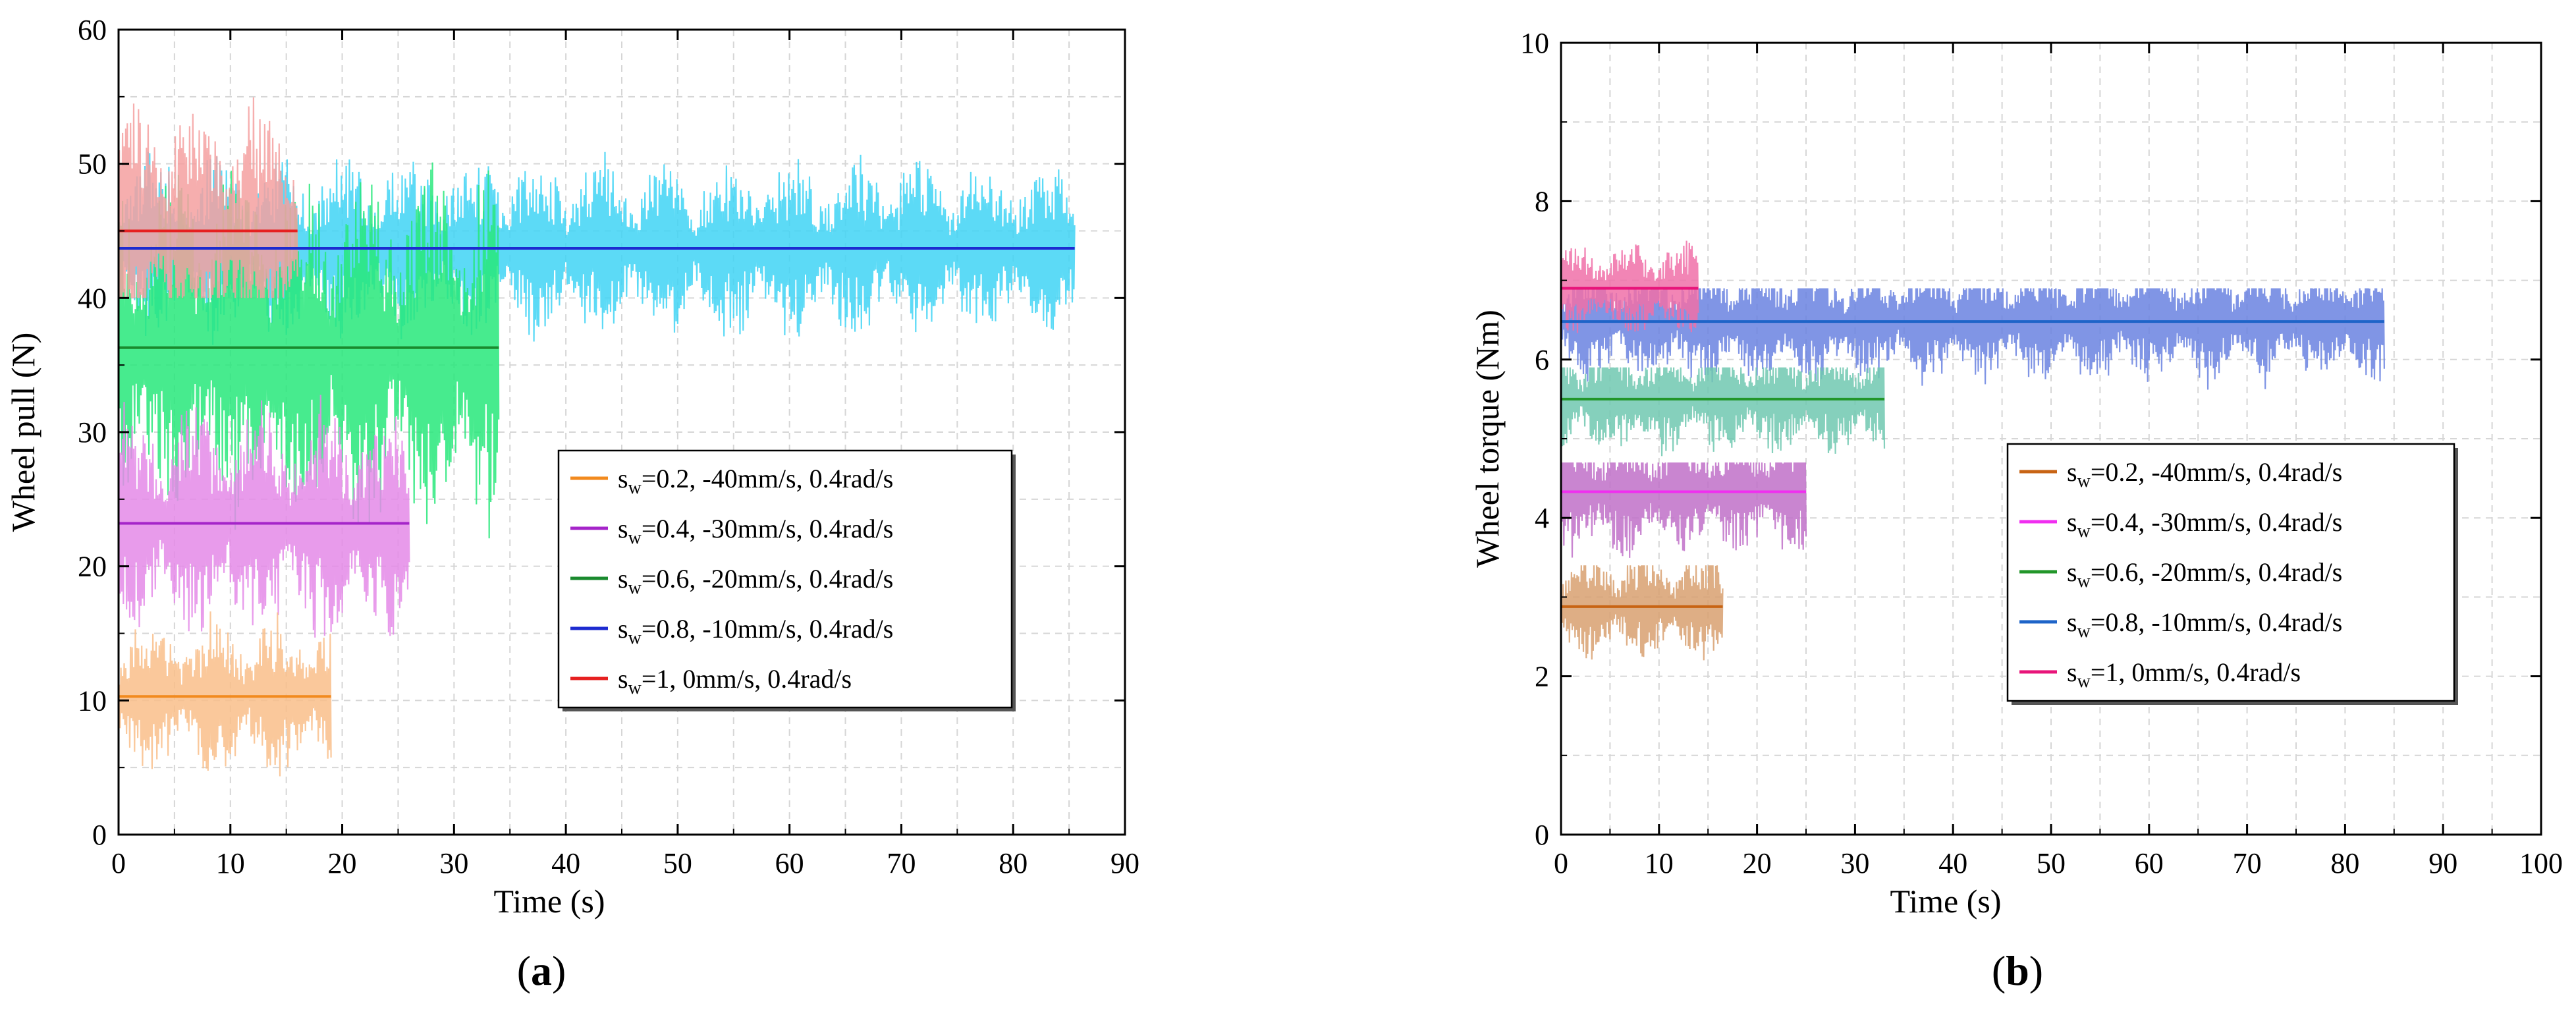 The image size is (2576, 1023). Describe the element at coordinates (1487, 439) in the screenshot. I see `y-axis-title: Wheel torque (Nm)` at that location.